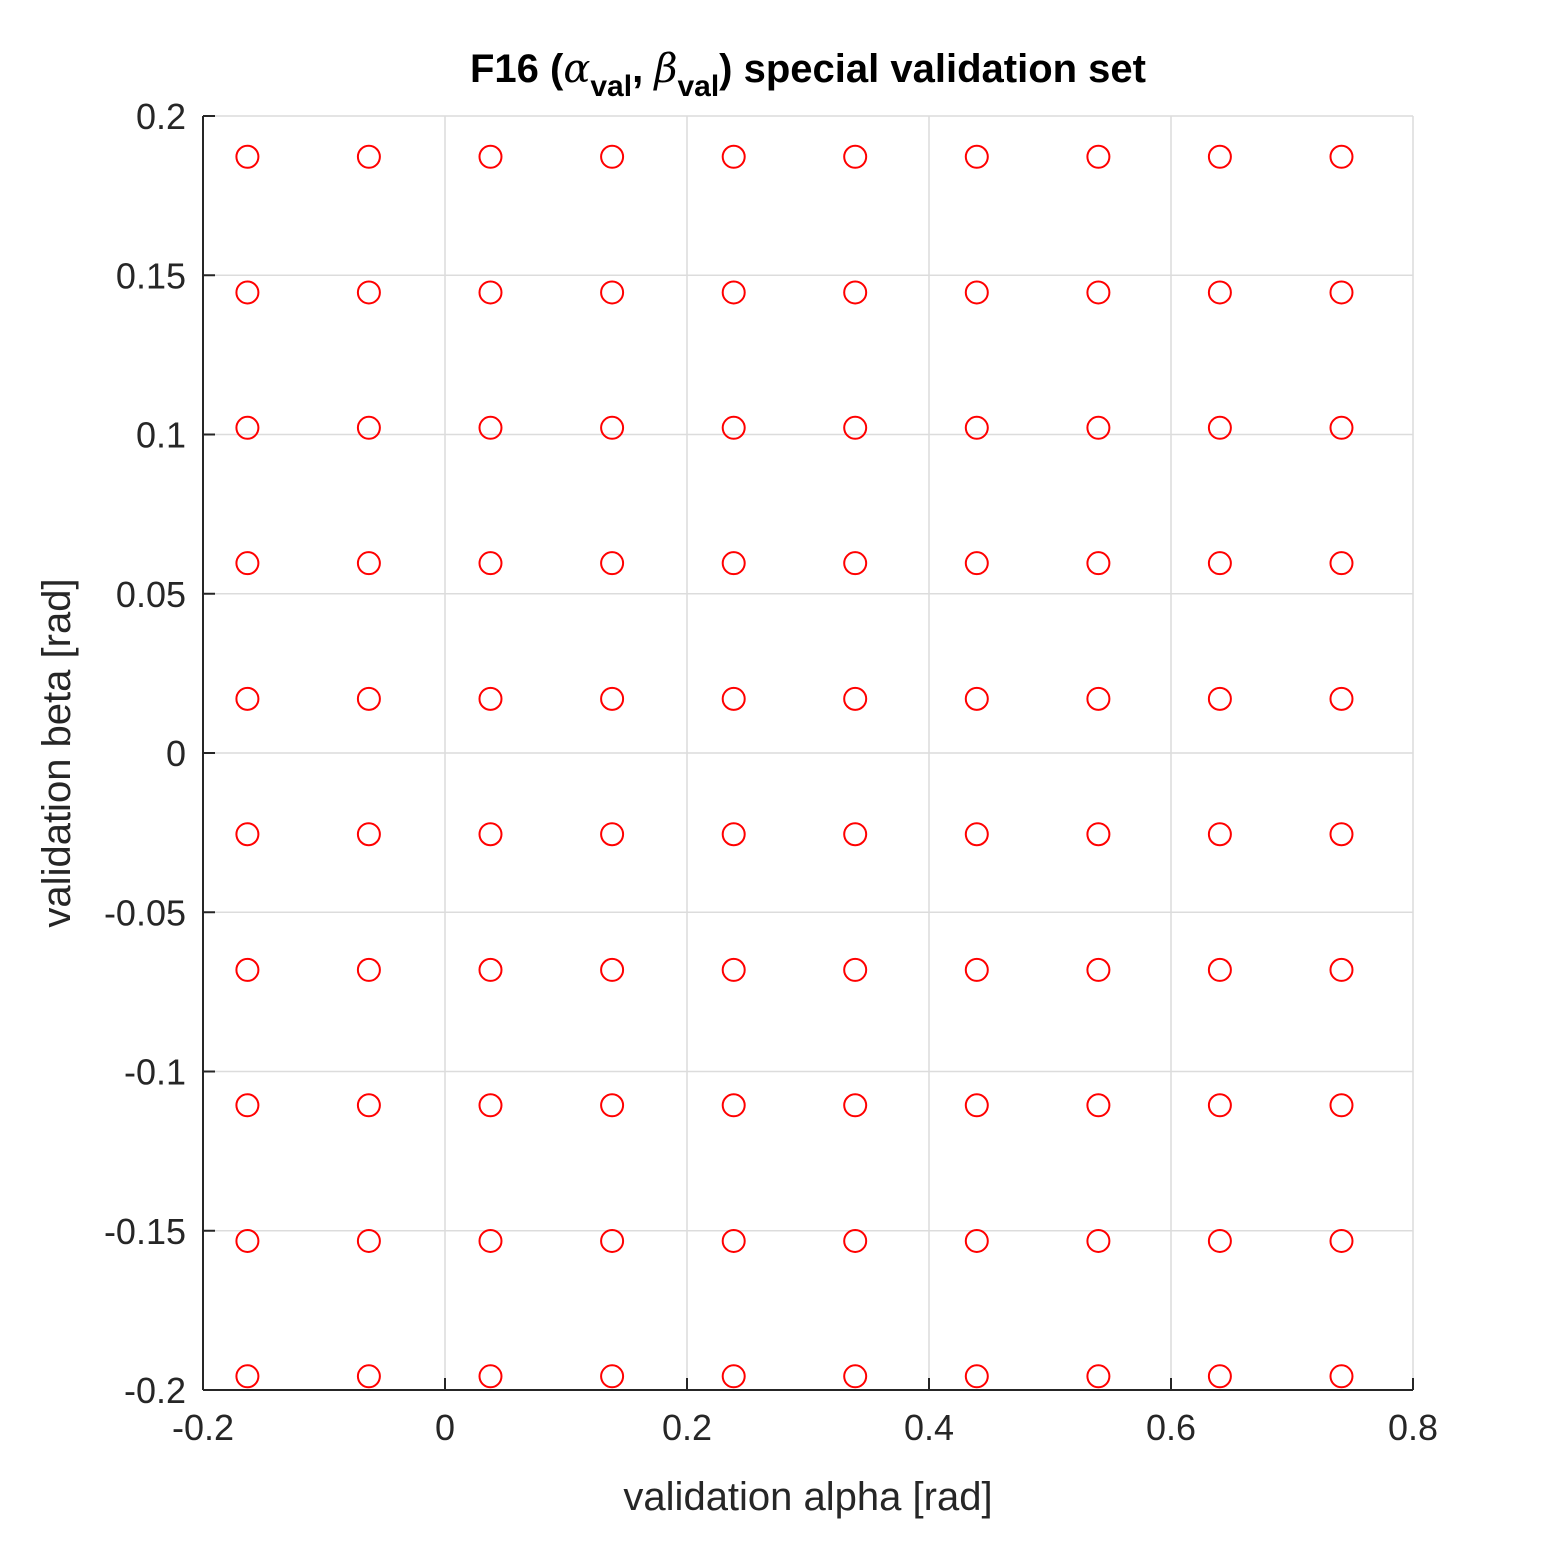  I want to click on x-tick-label: 0.4, so click(929, 1427).